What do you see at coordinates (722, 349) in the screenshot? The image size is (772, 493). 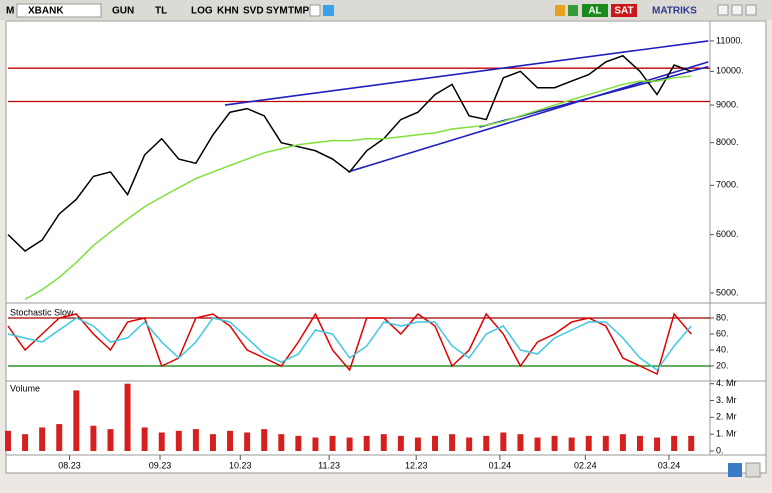 I see `y-tick-label: 40.` at bounding box center [722, 349].